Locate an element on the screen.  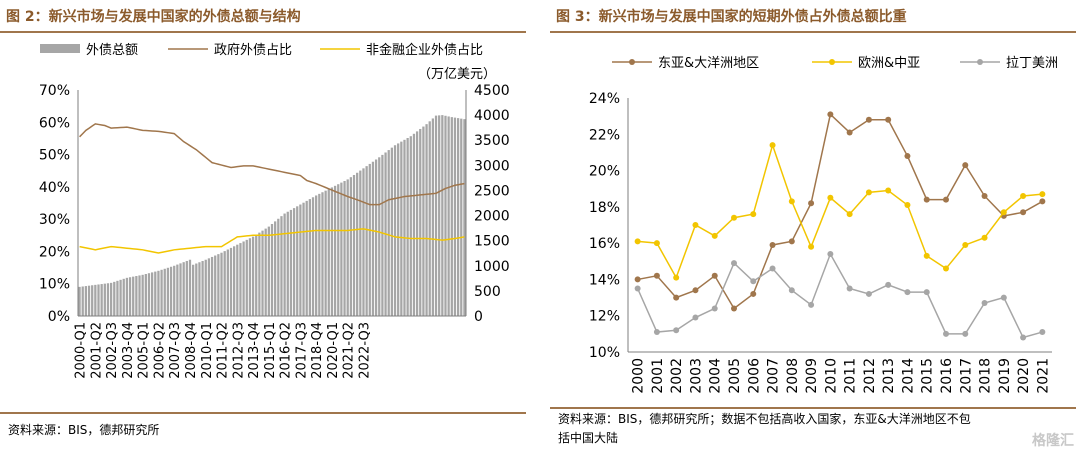
legend-marker is located at coordinates (632, 62).